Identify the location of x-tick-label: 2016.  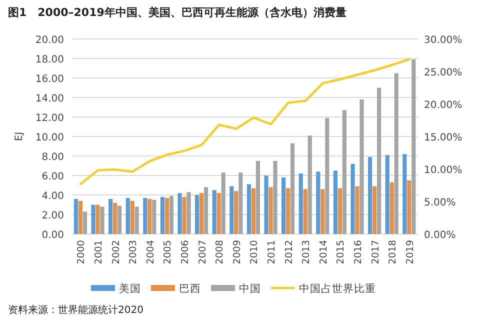
(358, 252).